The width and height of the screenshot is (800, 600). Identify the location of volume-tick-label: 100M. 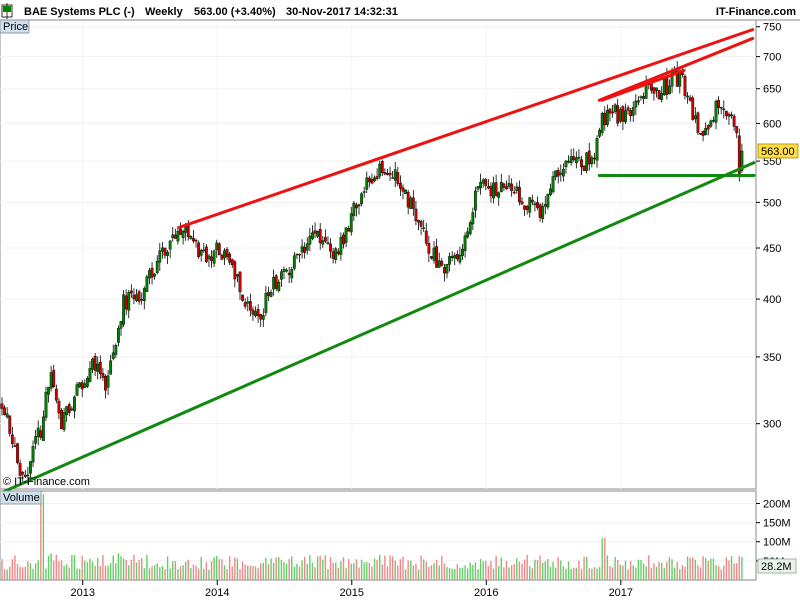
(777, 543).